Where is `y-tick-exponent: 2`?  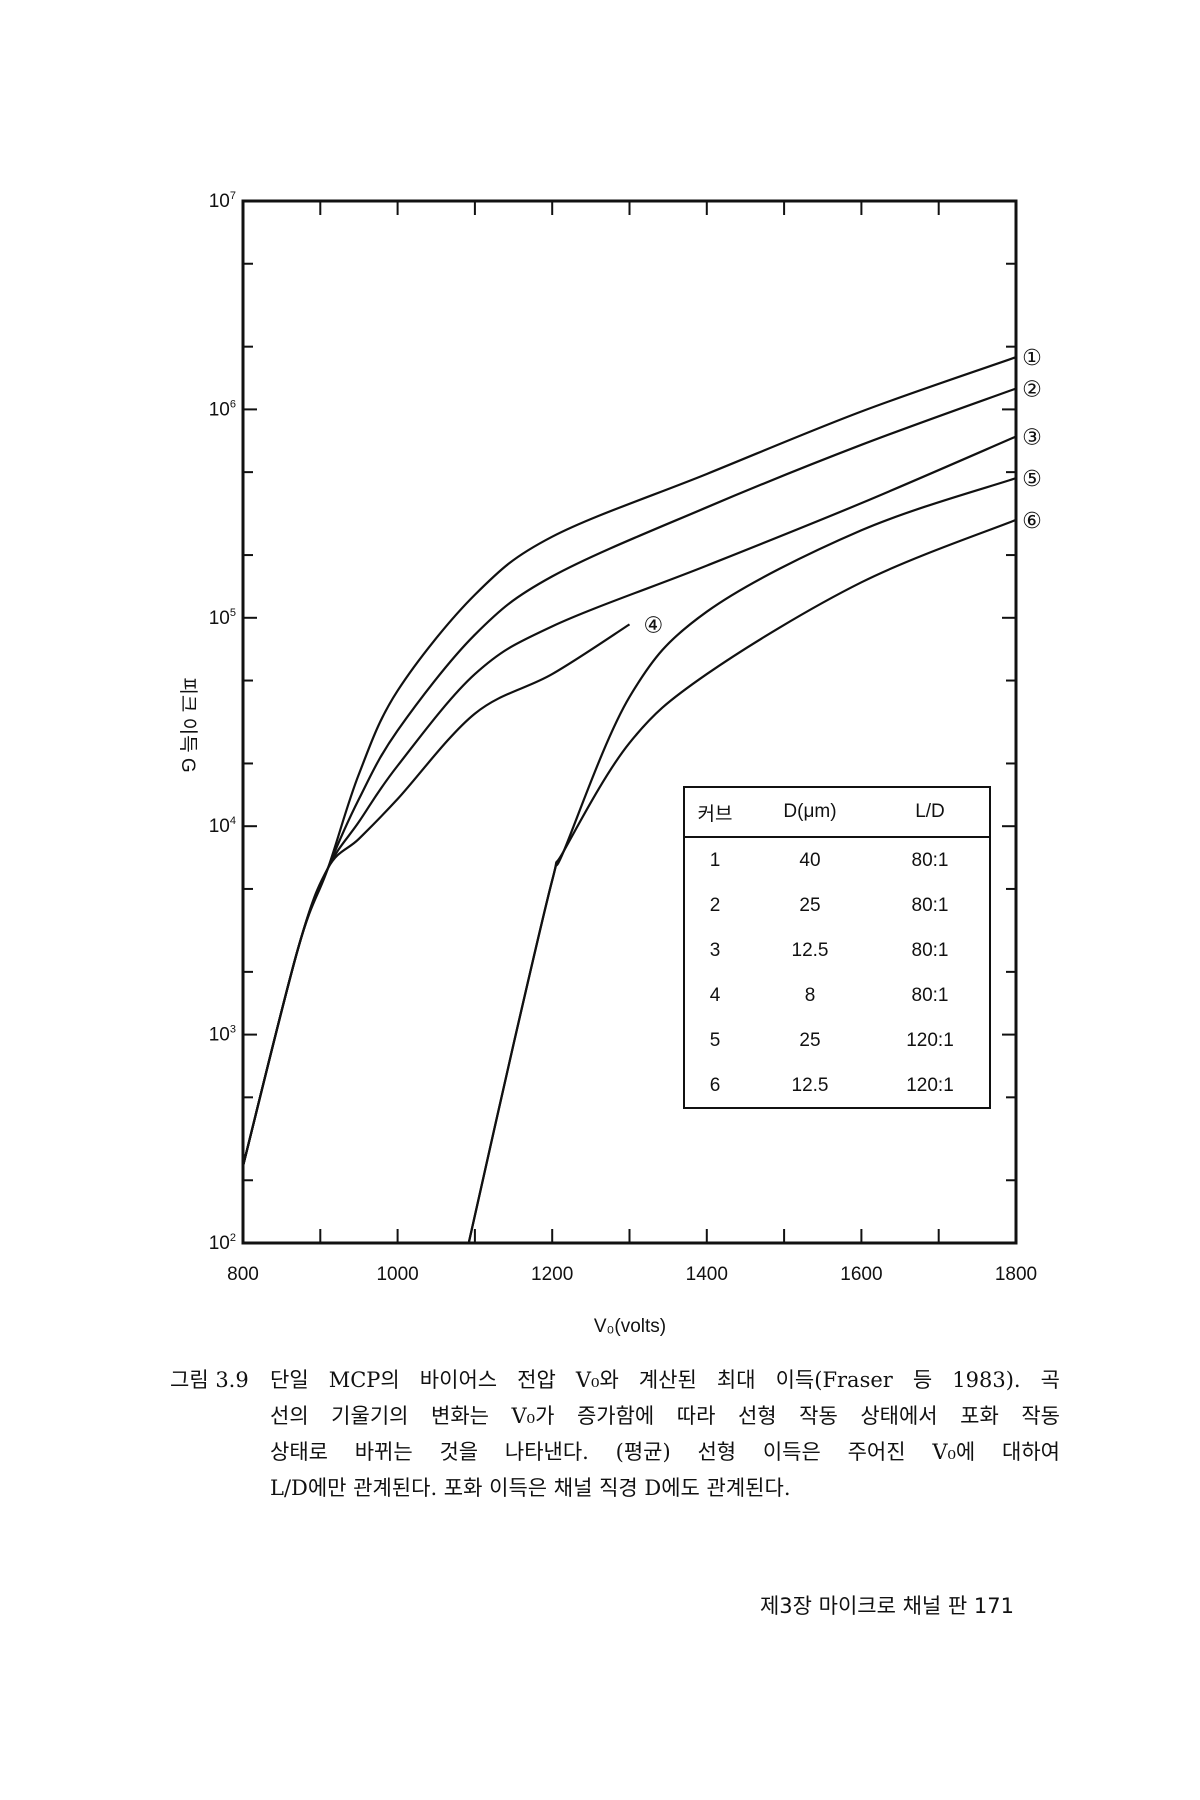 y-tick-exponent: 2 is located at coordinates (233, 1238).